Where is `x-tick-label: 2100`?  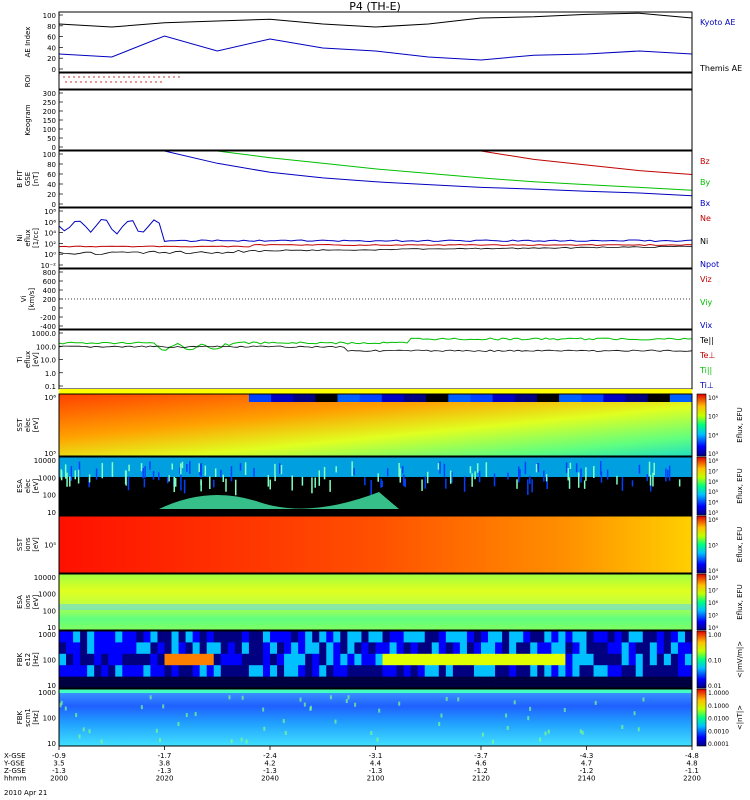
x-tick-label: 2100 is located at coordinates (376, 779).